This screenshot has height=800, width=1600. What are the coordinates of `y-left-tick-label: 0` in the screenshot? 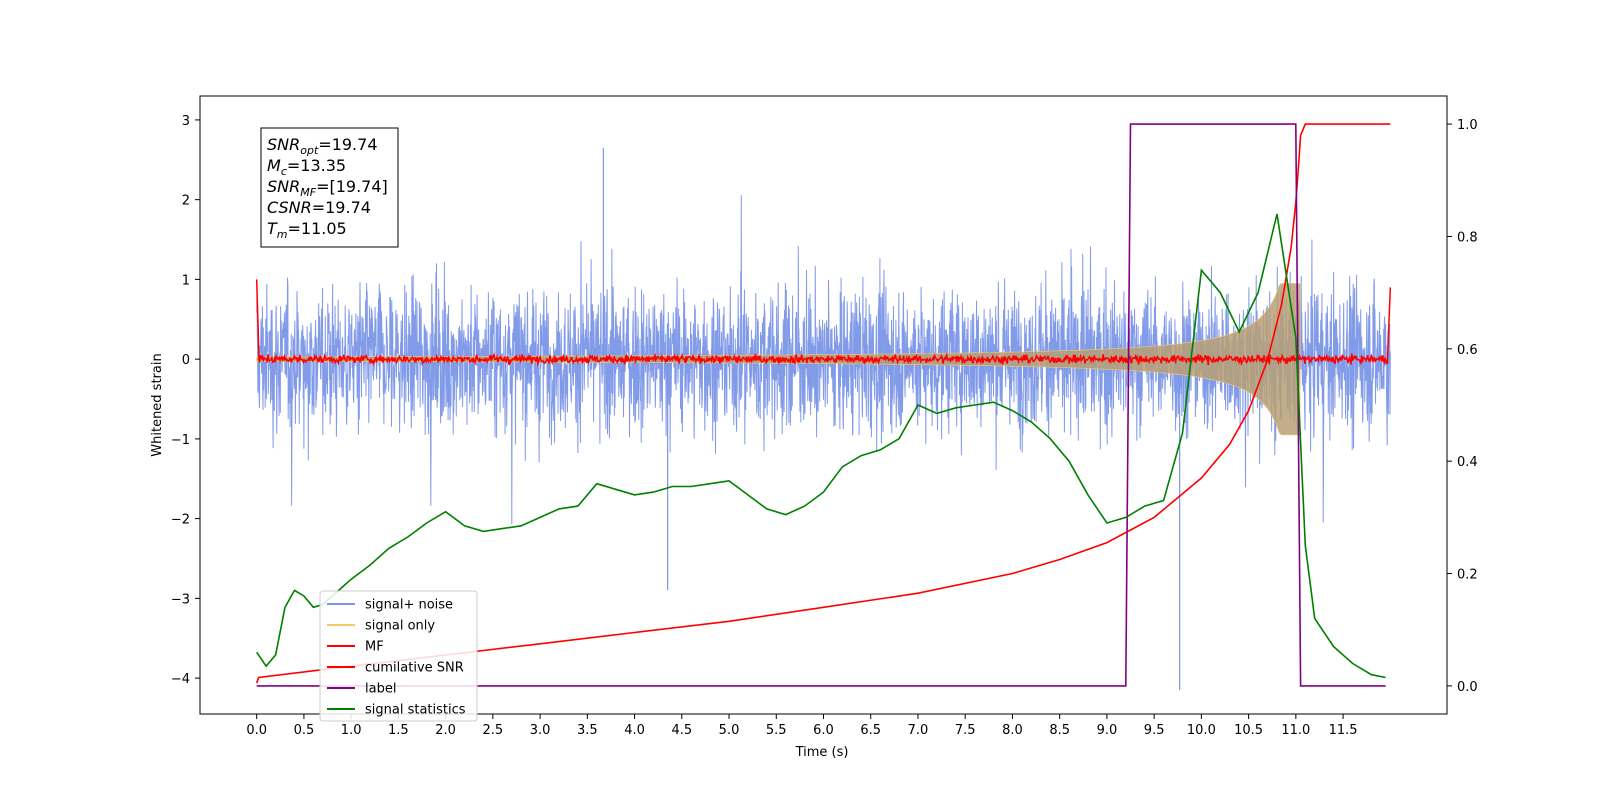 It's located at (186, 360).